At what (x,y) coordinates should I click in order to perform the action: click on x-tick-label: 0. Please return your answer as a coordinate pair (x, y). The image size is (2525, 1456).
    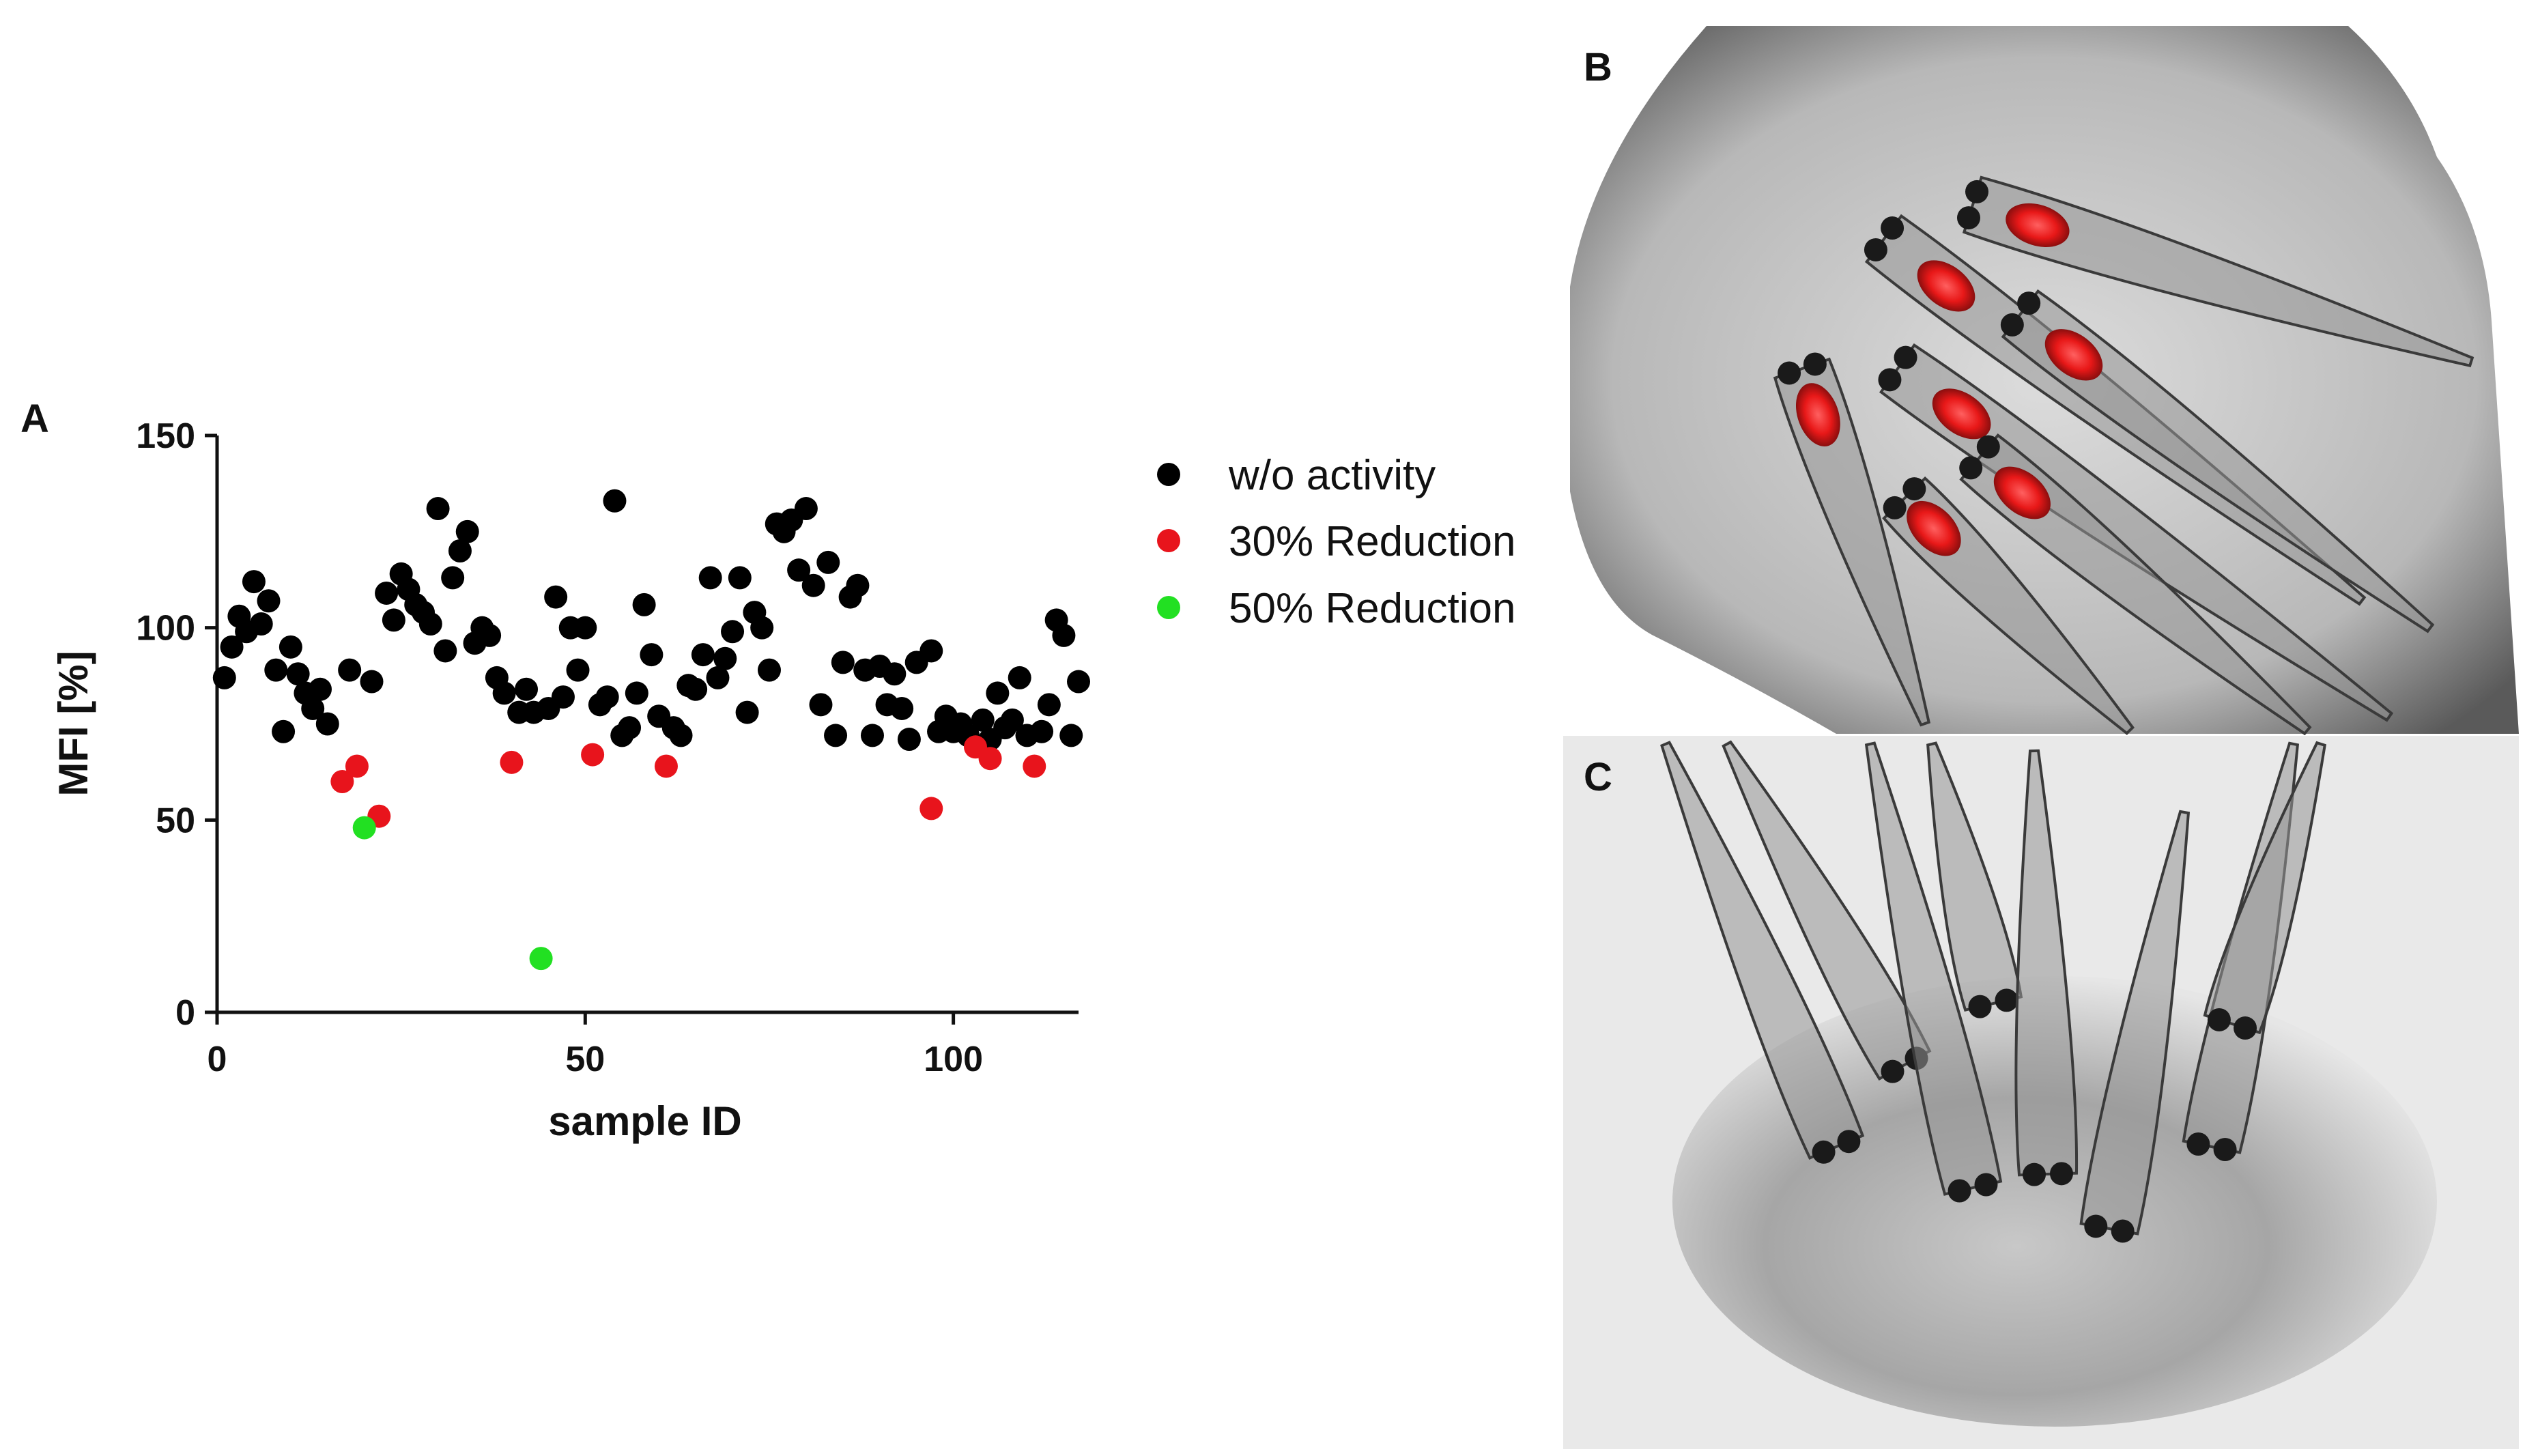
    Looking at the image, I should click on (217, 1059).